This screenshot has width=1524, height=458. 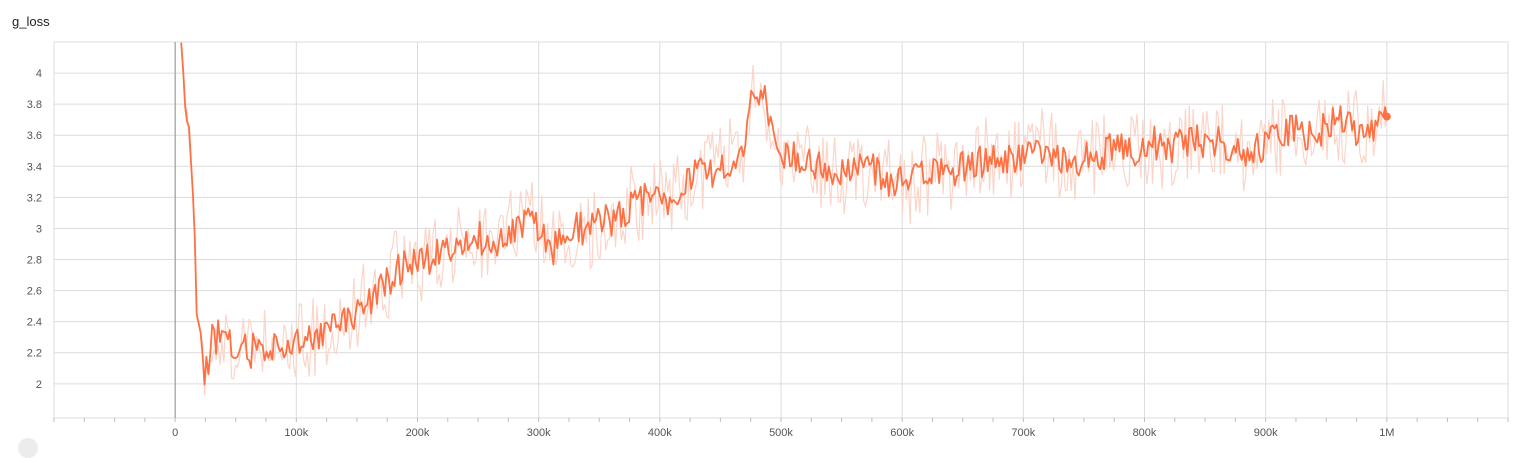 What do you see at coordinates (34, 261) in the screenshot?
I see `y-tick-label: 2.8` at bounding box center [34, 261].